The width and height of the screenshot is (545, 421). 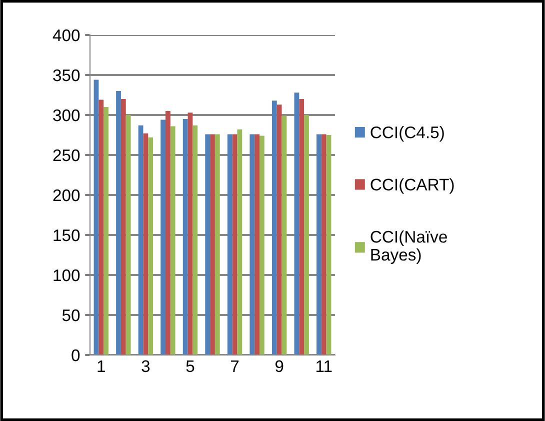 I want to click on x-tick-label: 5, so click(x=190, y=366).